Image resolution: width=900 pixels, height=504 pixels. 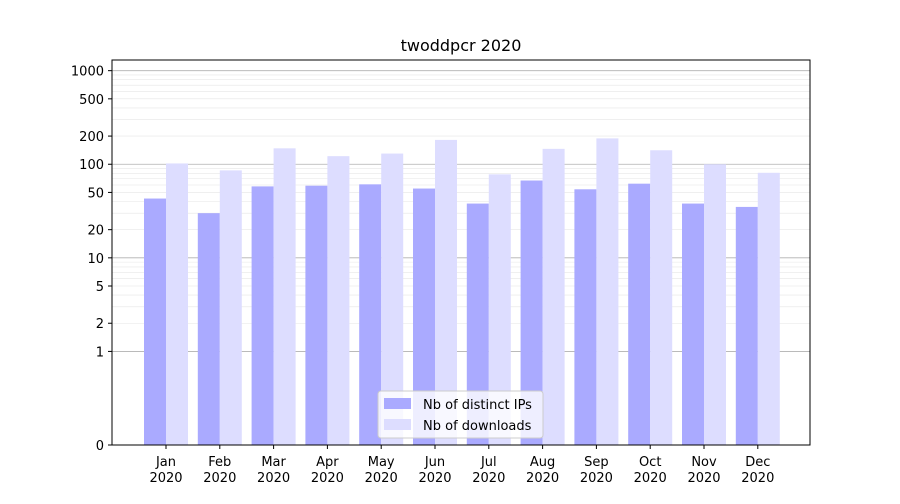 I want to click on legend: Nb of distinct IPs Nb of downloads, so click(x=460, y=414).